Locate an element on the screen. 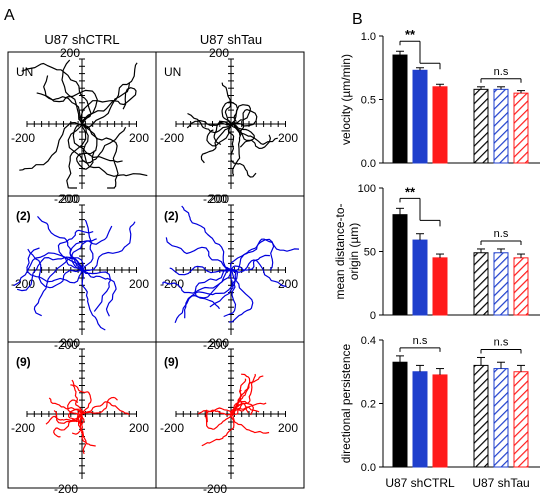 This screenshot has width=550, height=502. y-tick-label: 0 is located at coordinates (373, 316).